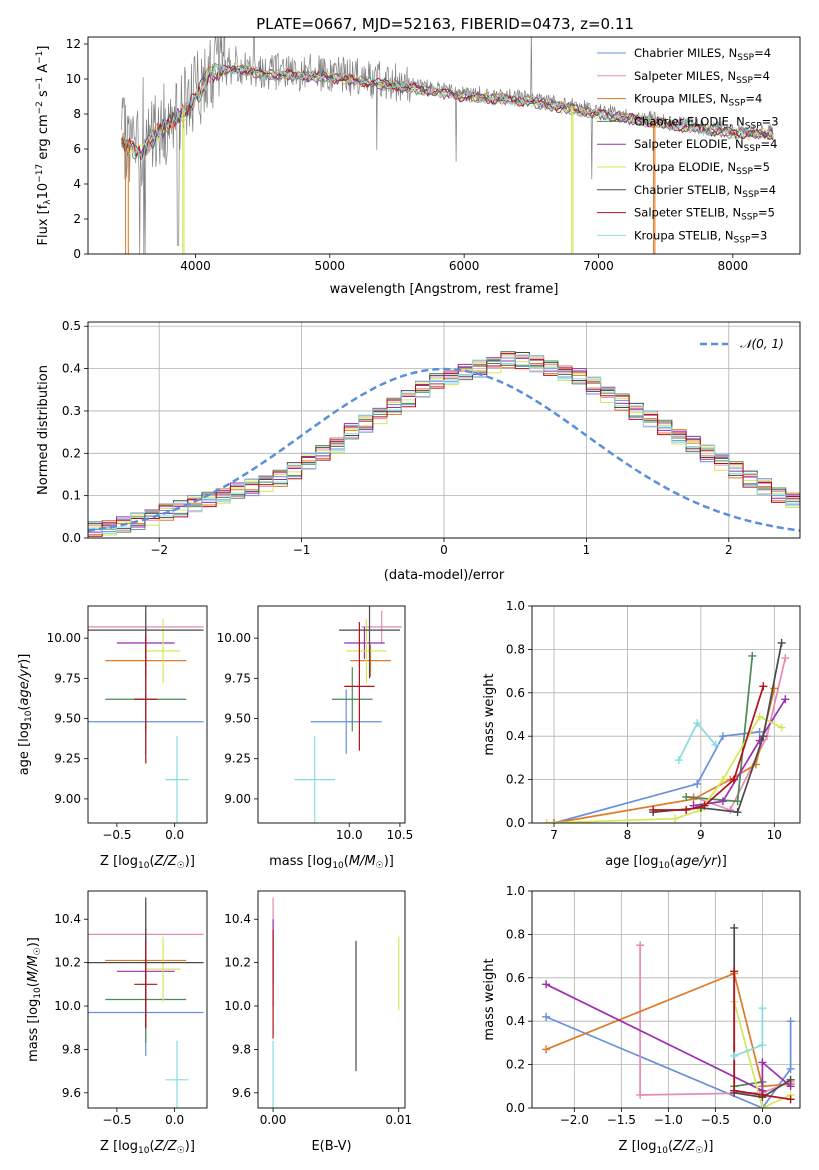 The height and width of the screenshot is (1170, 819). Describe the element at coordinates (515, 823) in the screenshot. I see `y-tick-label: 0.0` at that location.